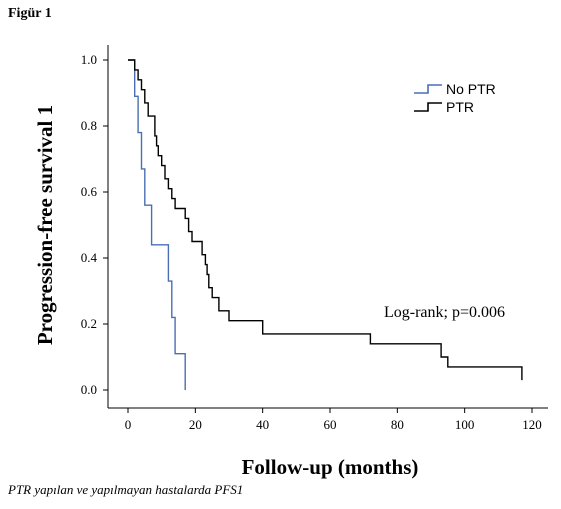 The image size is (561, 509). What do you see at coordinates (397, 424) in the screenshot?
I see `x-tick-label: 80` at bounding box center [397, 424].